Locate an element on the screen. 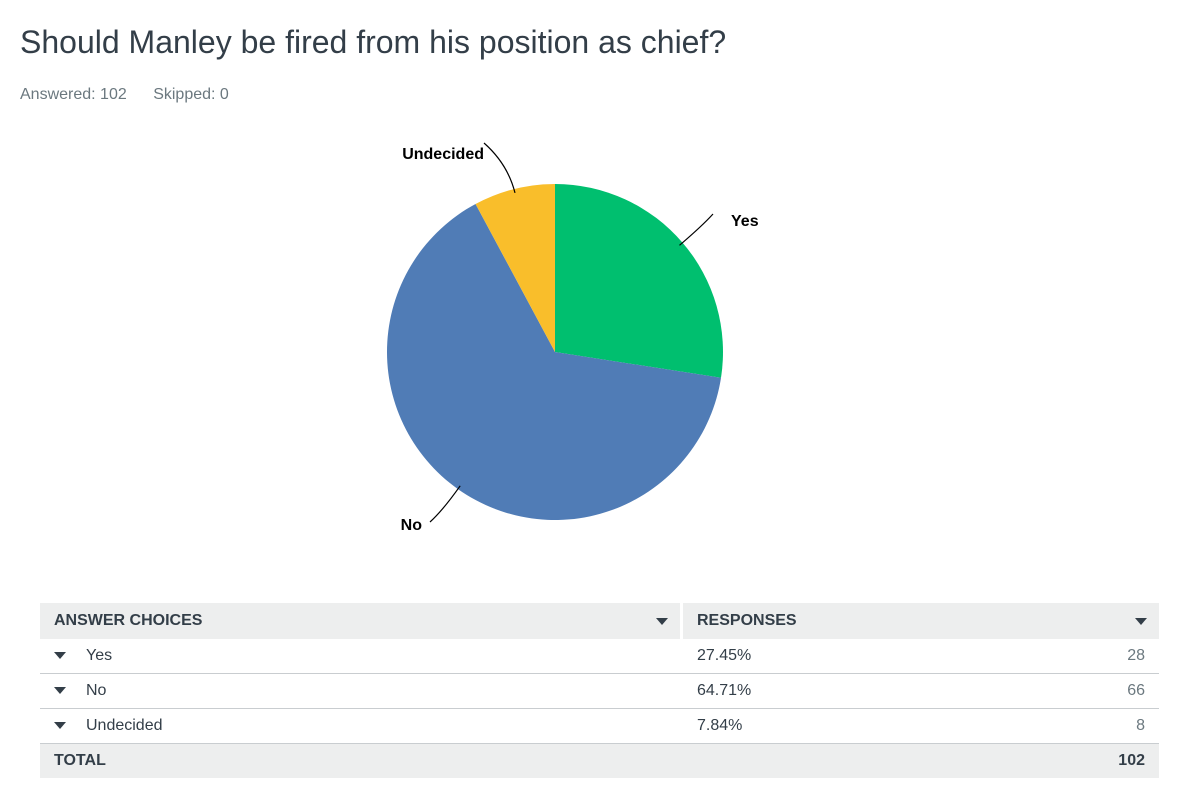 This screenshot has width=1200, height=800. pie-label-yes: Yes is located at coordinates (745, 221).